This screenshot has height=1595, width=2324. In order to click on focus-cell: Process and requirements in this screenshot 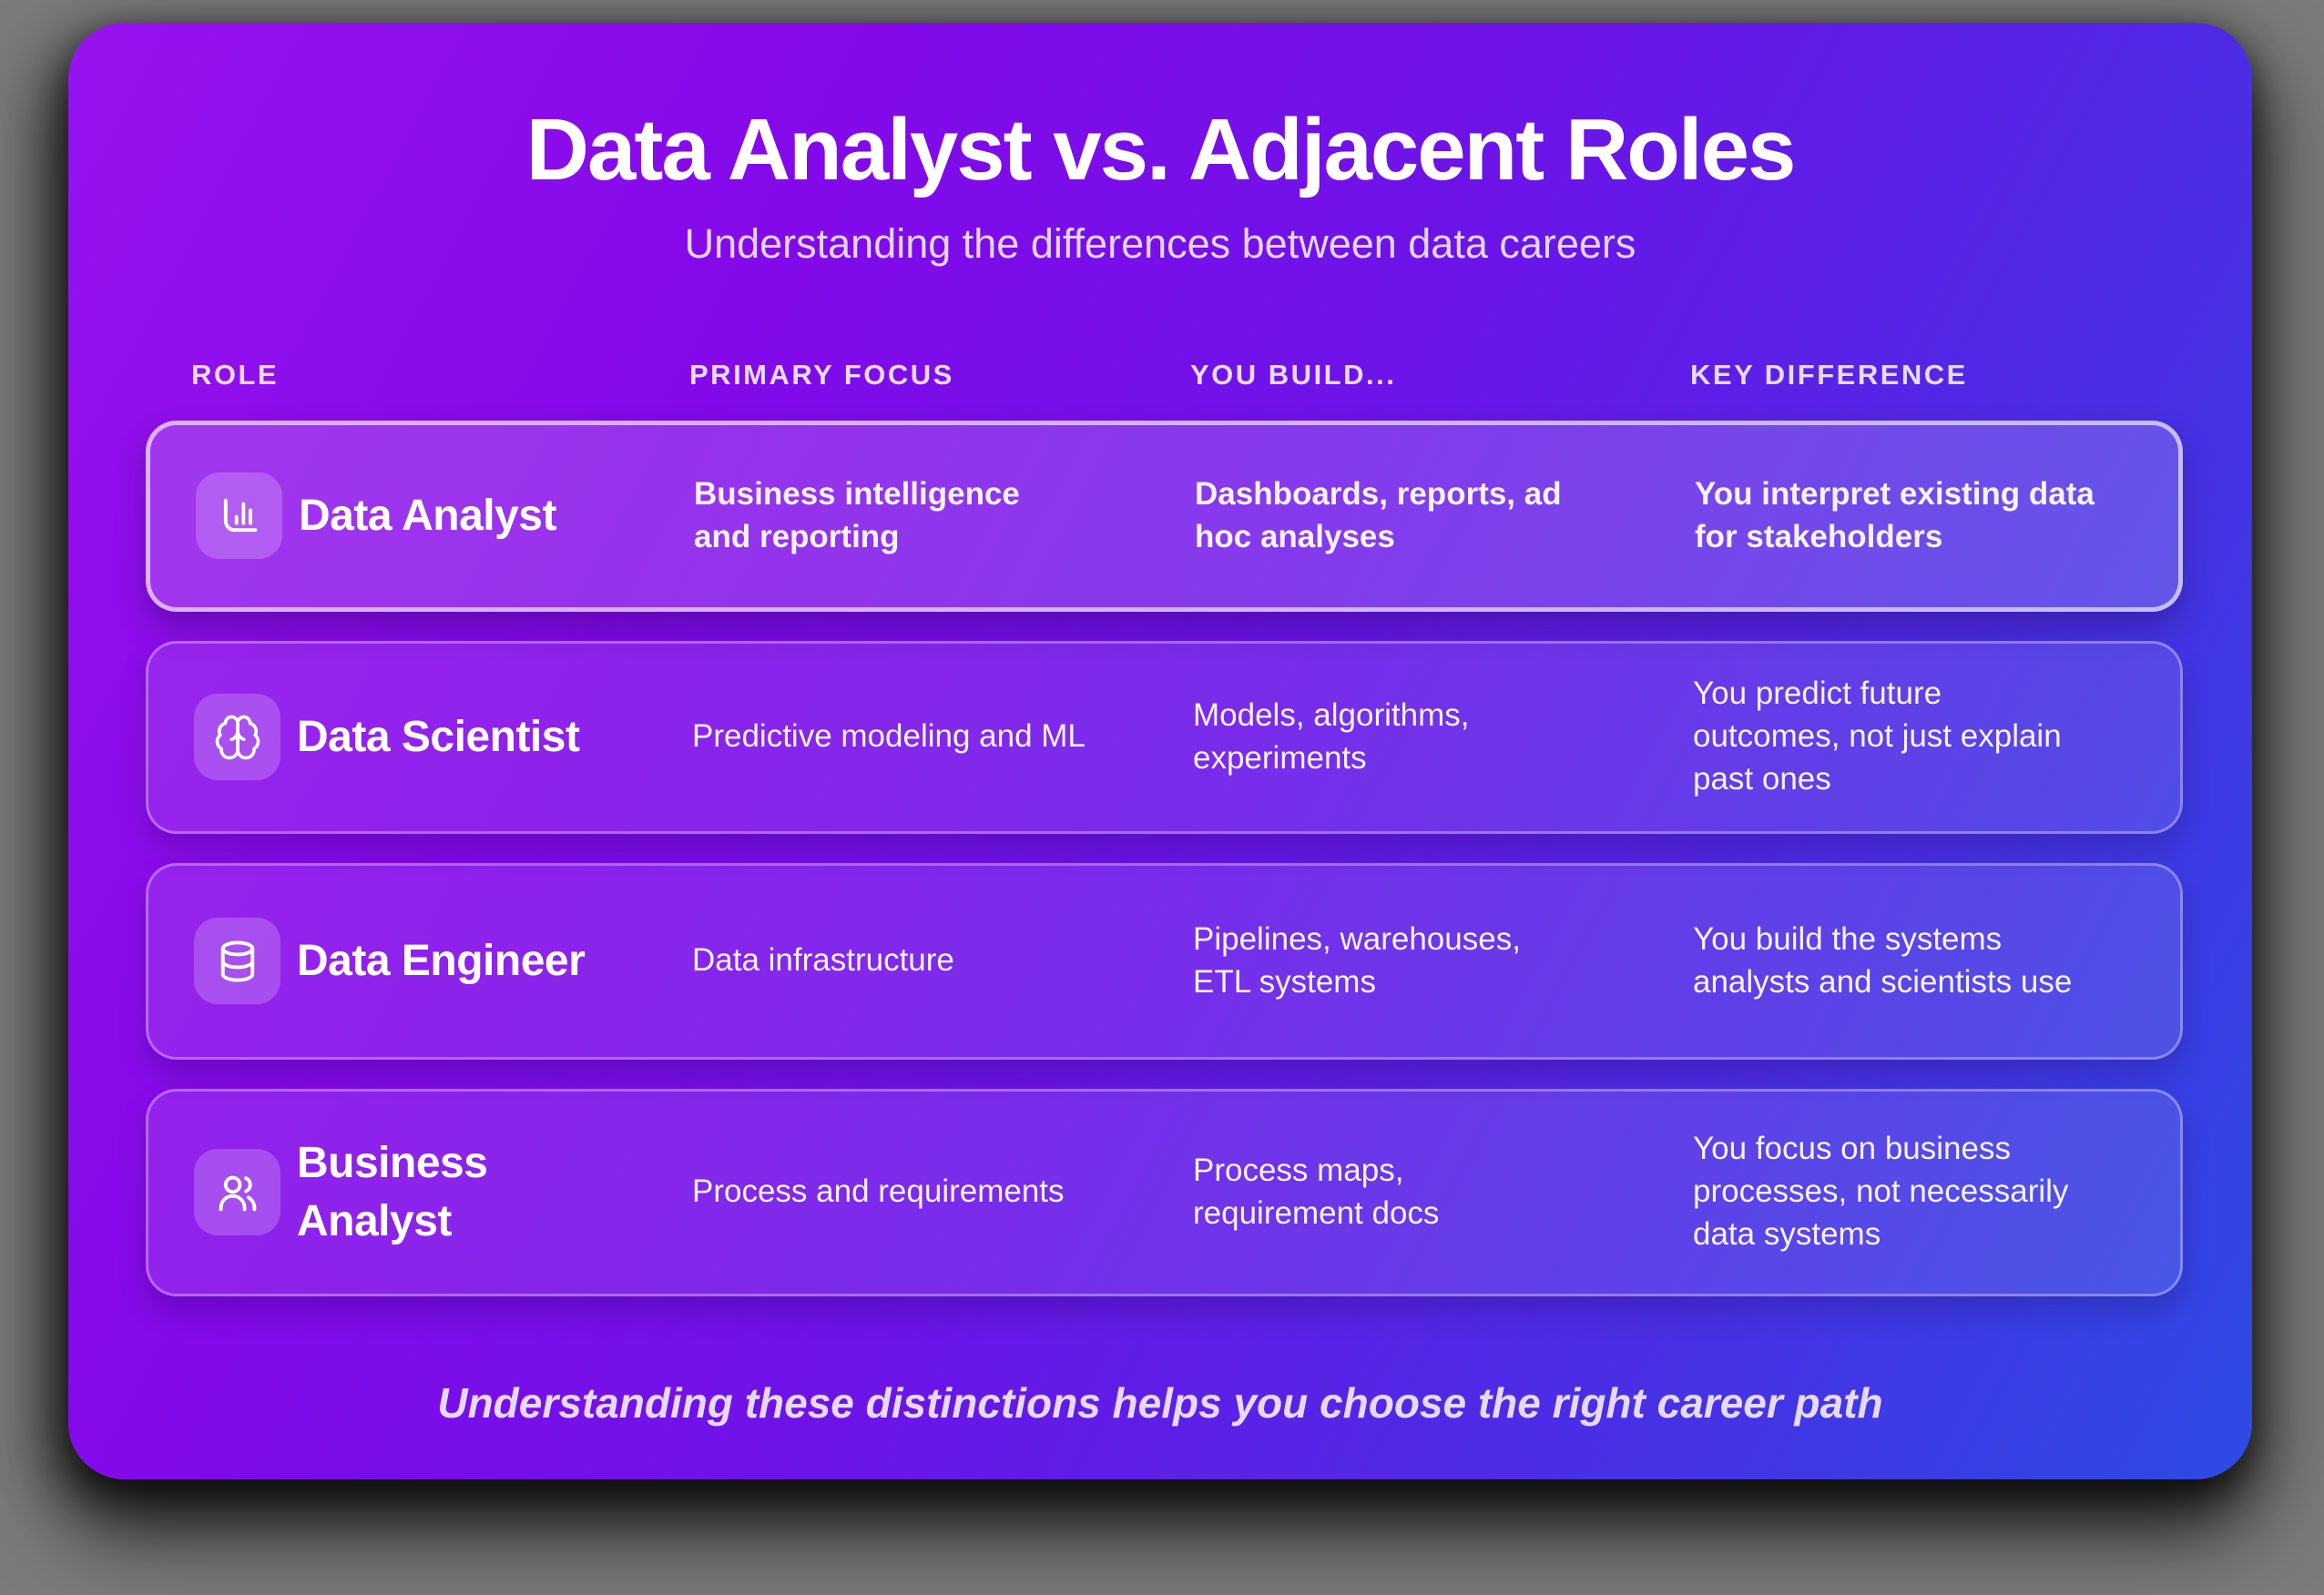, I will do `click(878, 1191)`.